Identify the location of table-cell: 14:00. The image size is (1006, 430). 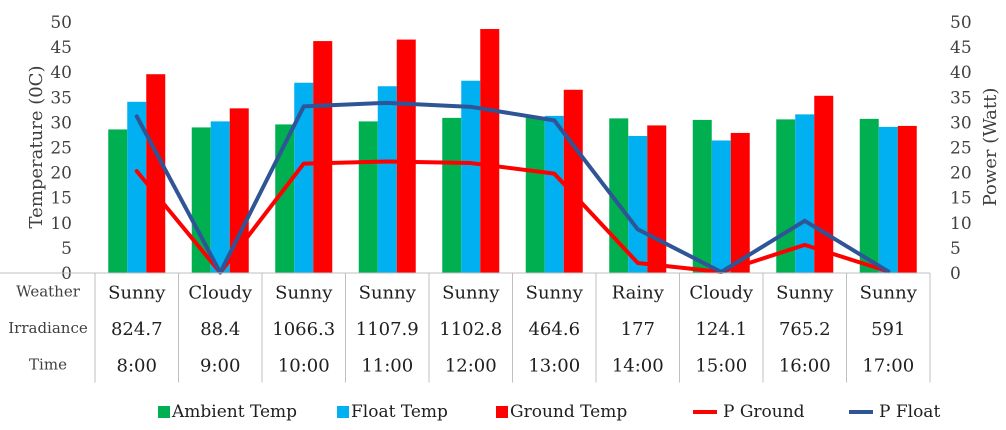
(638, 365).